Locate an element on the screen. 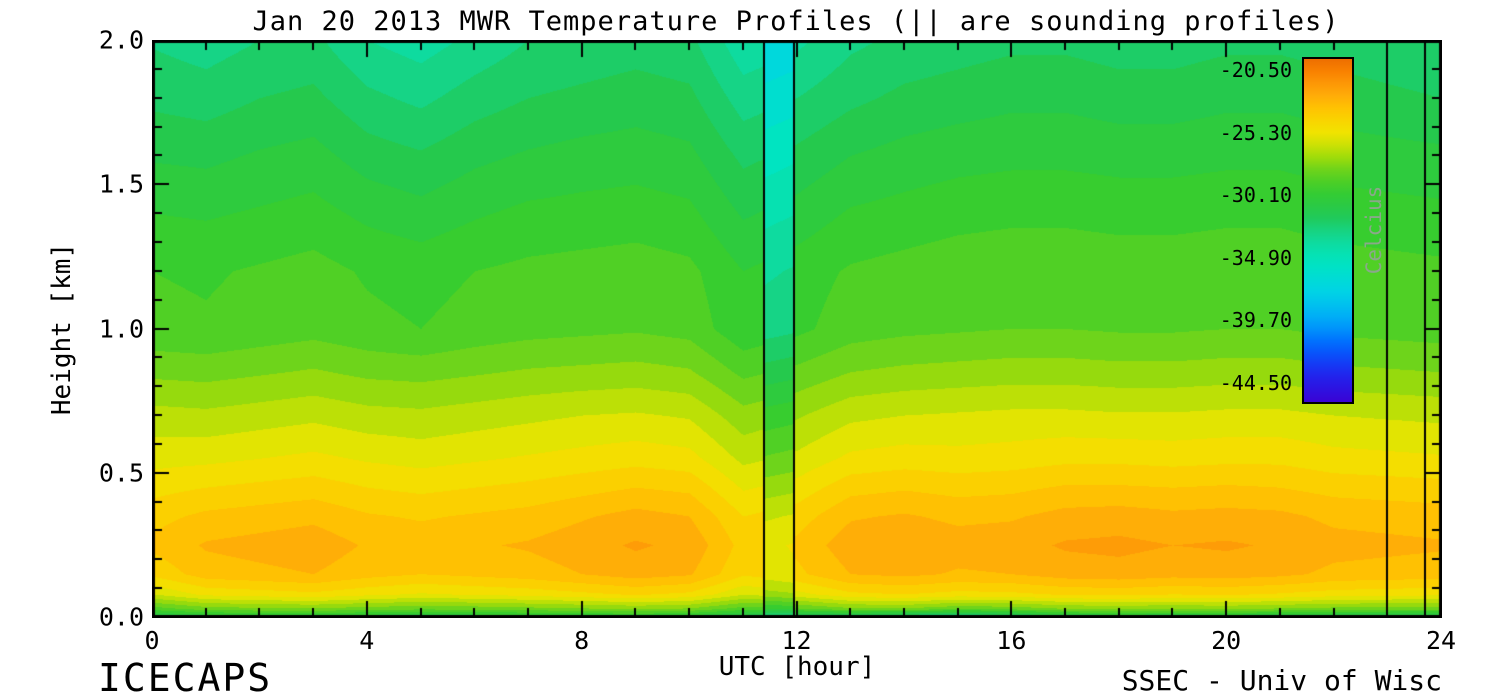  colorbar-gradient is located at coordinates (1328, 230).